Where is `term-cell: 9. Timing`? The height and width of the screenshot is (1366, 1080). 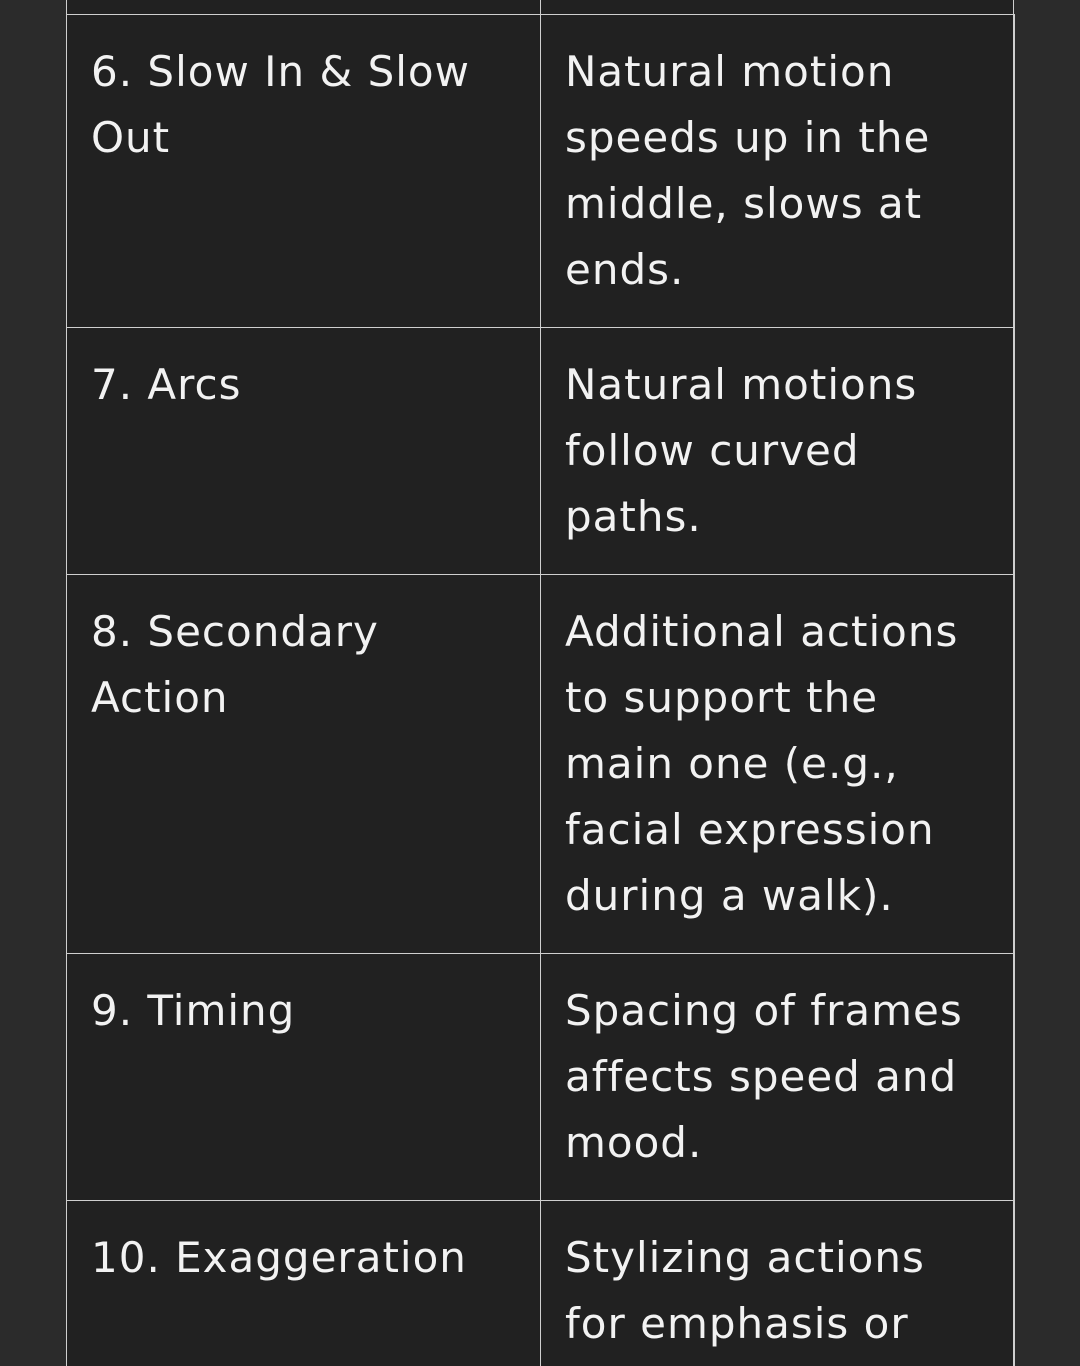 term-cell: 9. Timing is located at coordinates (303, 1077).